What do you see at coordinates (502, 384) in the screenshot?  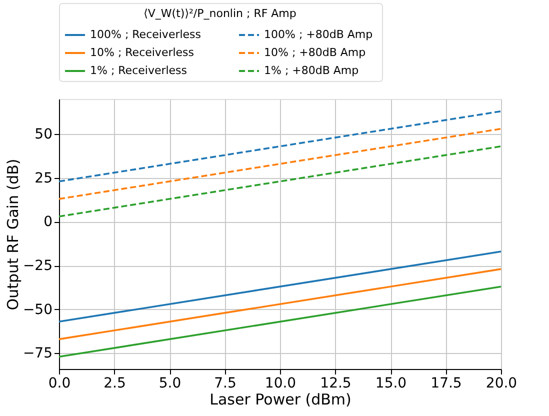 I see `x-tick-label: 20.0` at bounding box center [502, 384].